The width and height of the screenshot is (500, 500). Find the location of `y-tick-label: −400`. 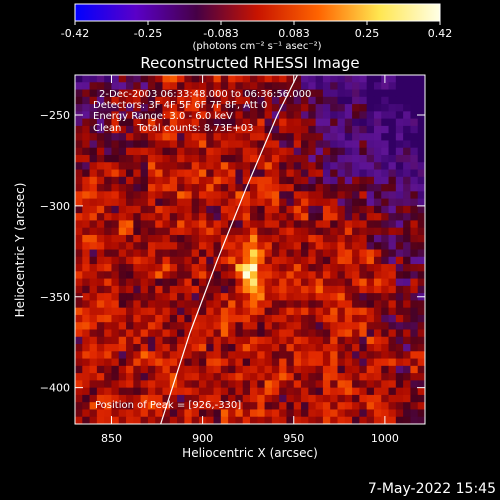

y-tick-label: −400 is located at coordinates (55, 388).